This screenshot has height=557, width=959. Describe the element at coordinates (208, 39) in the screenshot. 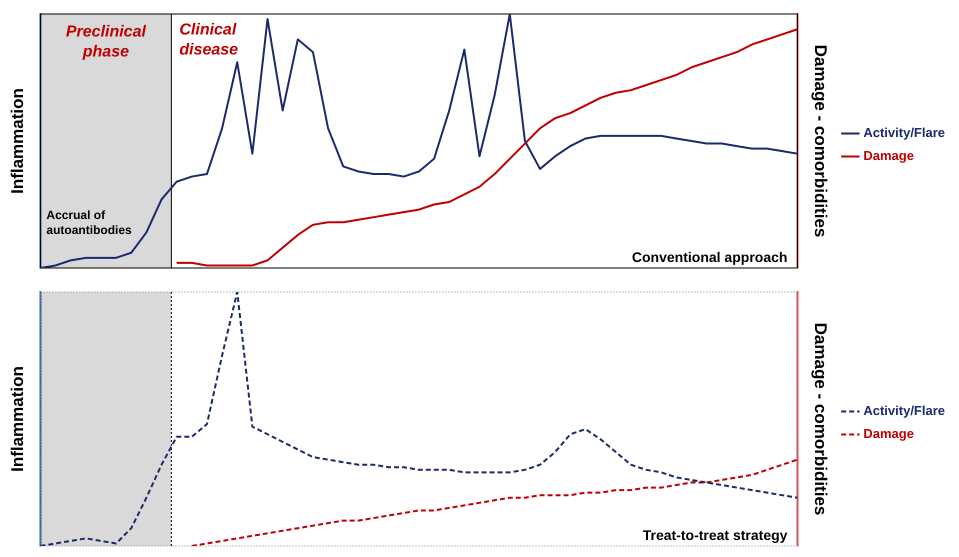

I see `annotation: Clinical disease` at that location.